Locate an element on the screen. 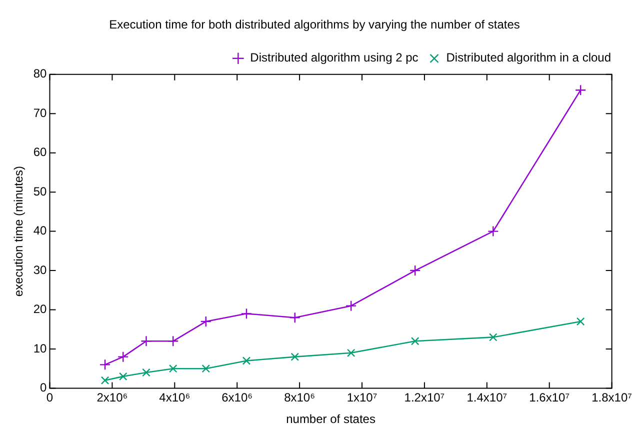 The width and height of the screenshot is (643, 439). y-tick-label: 0 is located at coordinates (44, 387).